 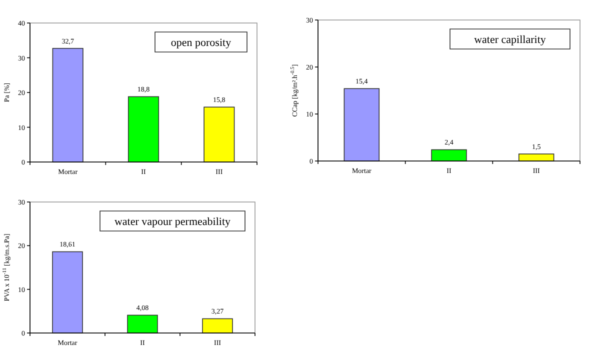 What do you see at coordinates (510, 40) in the screenshot?
I see `text: water capillarity` at bounding box center [510, 40].